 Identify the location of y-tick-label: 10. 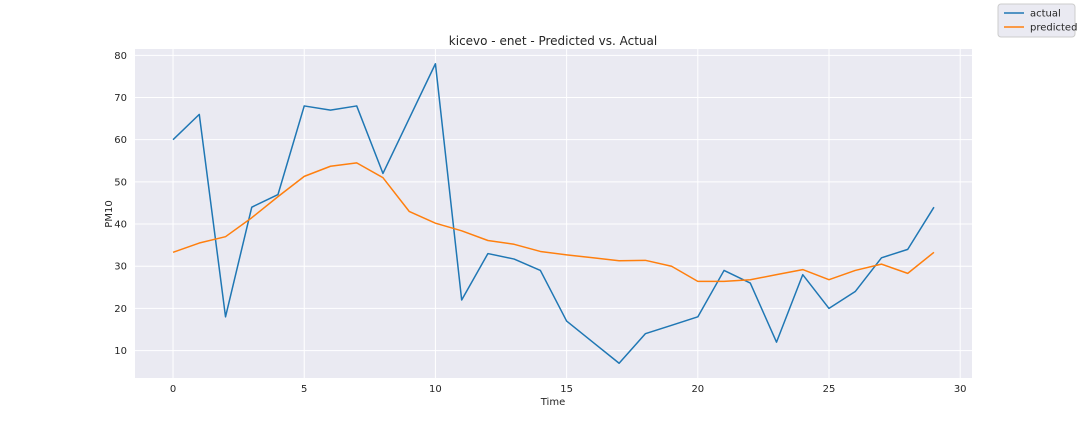
(120, 351).